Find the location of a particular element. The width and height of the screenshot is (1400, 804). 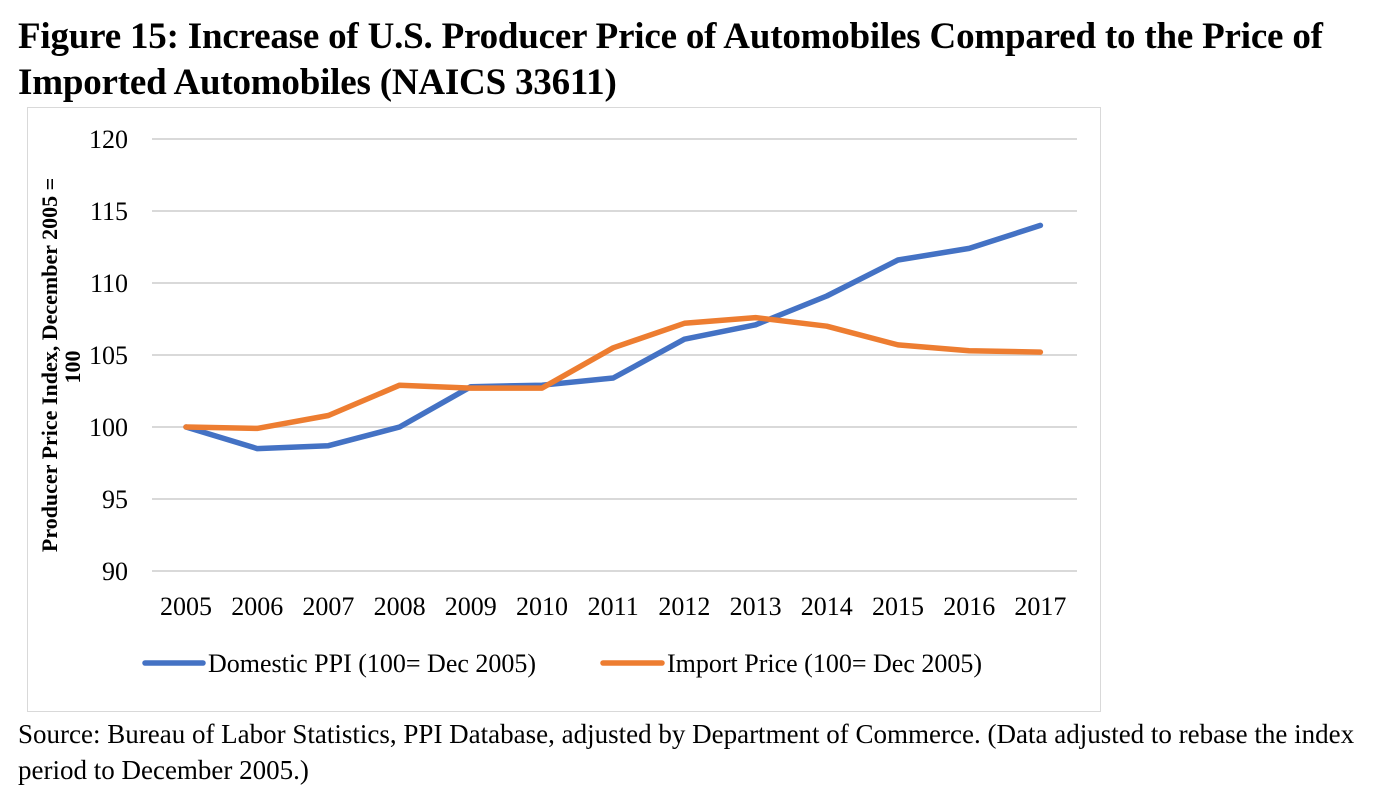

y-axis-ticks: 90 95 100 105 110 115 120 is located at coordinates (108, 355).